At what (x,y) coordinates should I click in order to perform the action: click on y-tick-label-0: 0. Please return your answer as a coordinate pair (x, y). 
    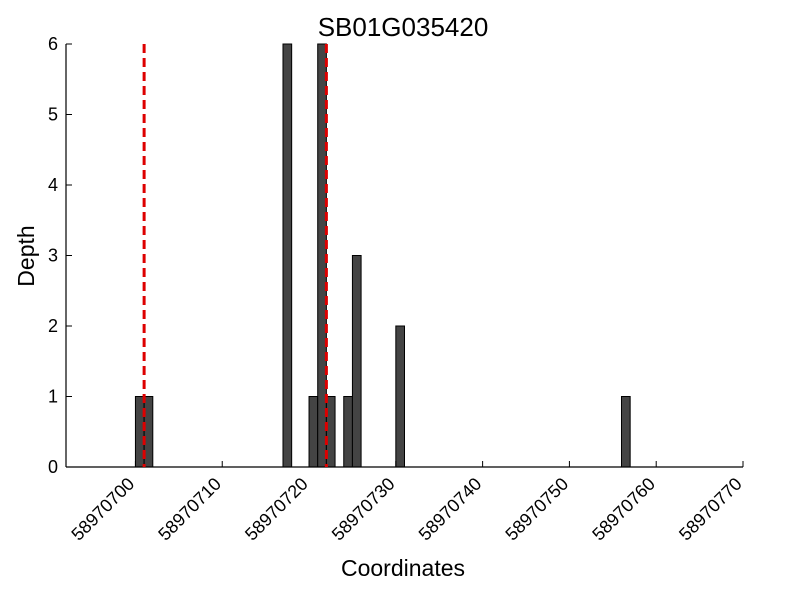
    Looking at the image, I should click on (53, 467).